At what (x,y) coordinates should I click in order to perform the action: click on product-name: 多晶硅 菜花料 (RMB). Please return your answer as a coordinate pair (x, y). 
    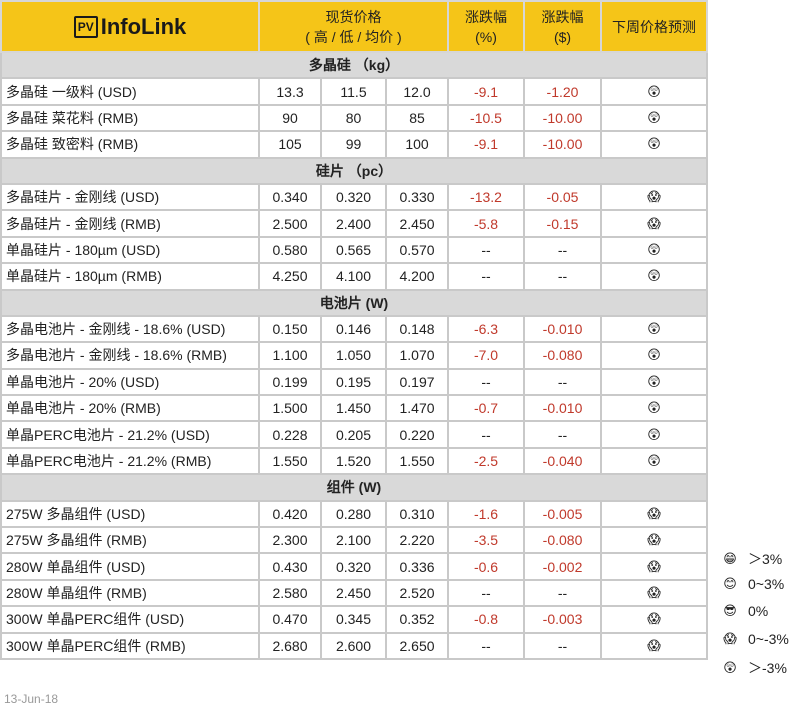
    Looking at the image, I should click on (130, 118).